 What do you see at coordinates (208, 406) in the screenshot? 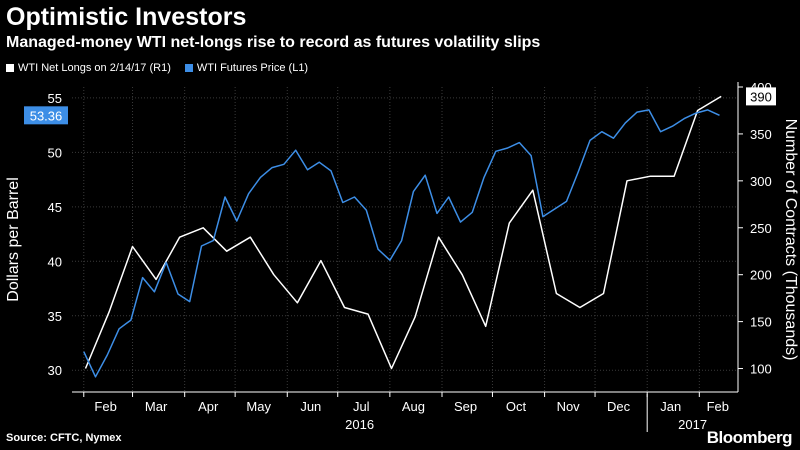
I see `x-tick-label: Apr` at bounding box center [208, 406].